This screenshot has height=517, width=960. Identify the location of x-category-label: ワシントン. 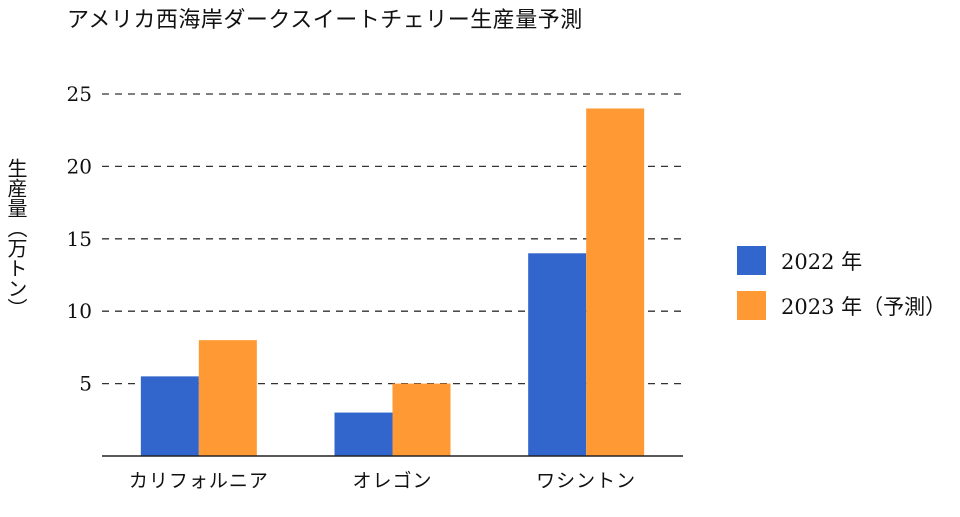
(586, 481).